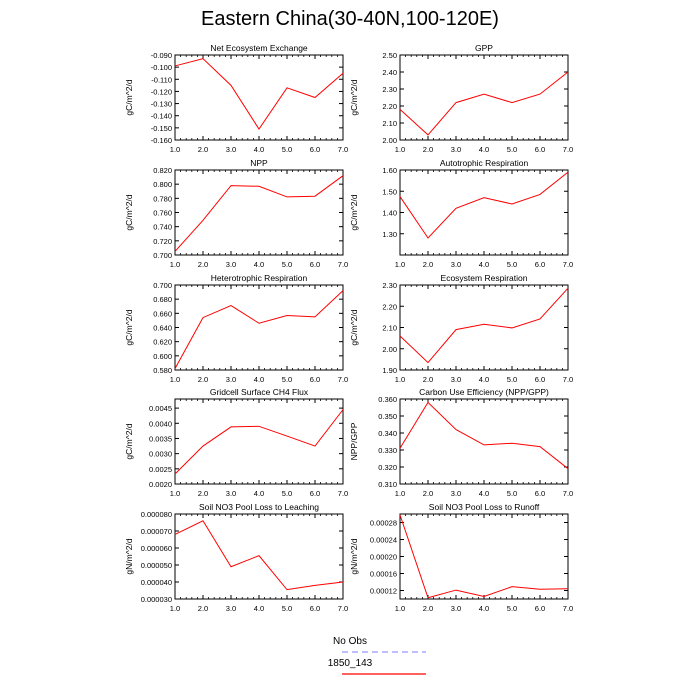 The height and width of the screenshot is (700, 700). What do you see at coordinates (387, 416) in the screenshot?
I see `y-tick-label: 0.350` at bounding box center [387, 416].